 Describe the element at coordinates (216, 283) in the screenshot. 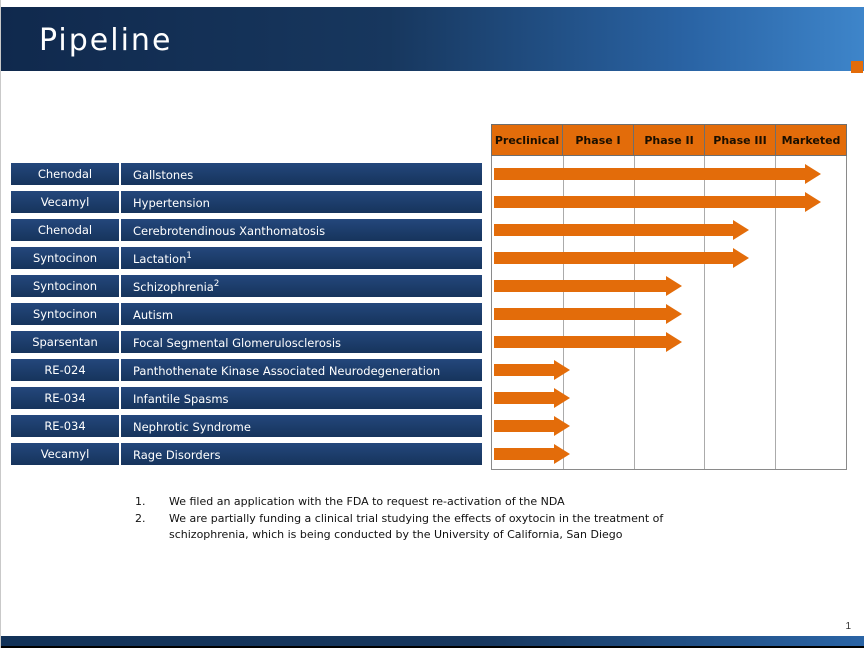

I see `footnote-ref: 2` at that location.